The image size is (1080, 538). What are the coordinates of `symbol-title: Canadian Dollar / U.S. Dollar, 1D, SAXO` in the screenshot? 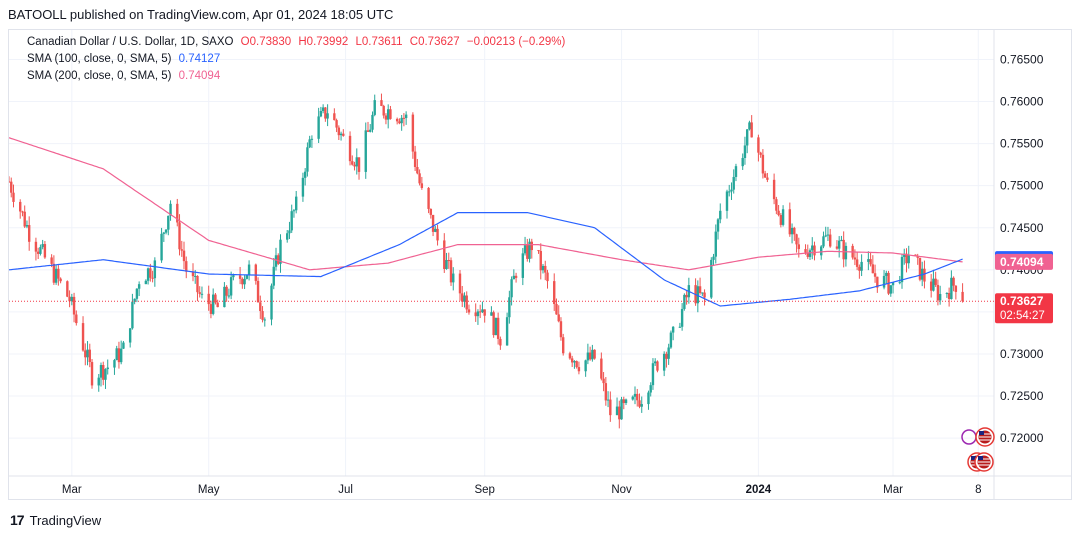 It's located at (130, 42).